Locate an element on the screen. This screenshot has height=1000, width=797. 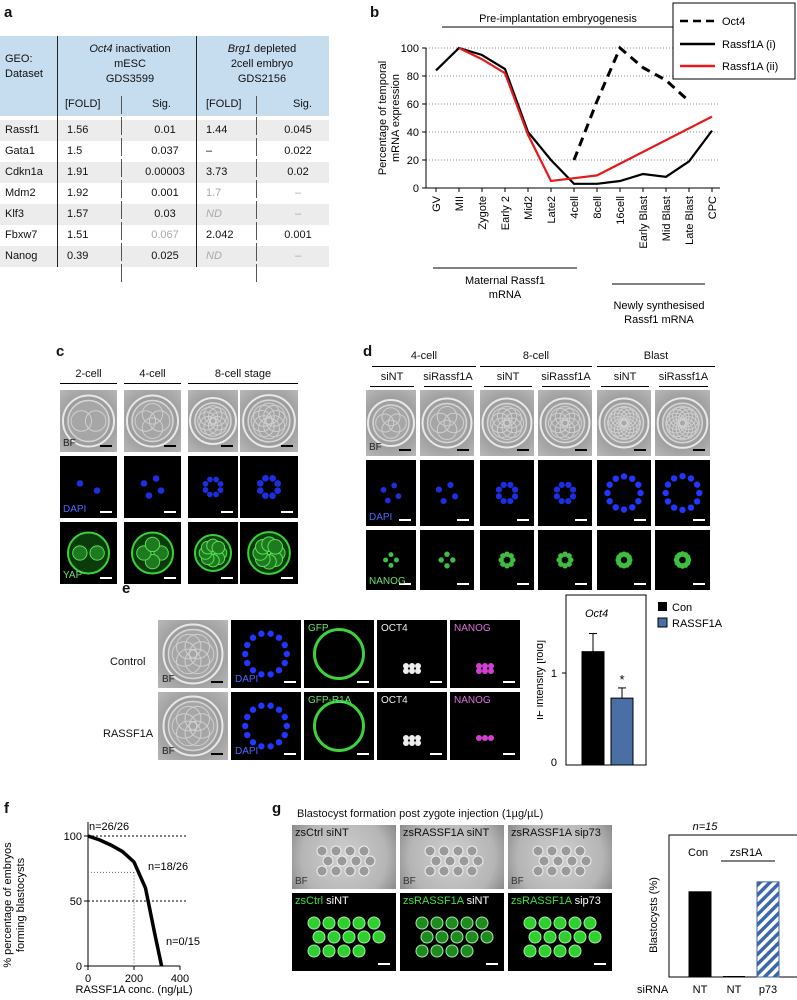
yap-image is located at coordinates (269, 553).